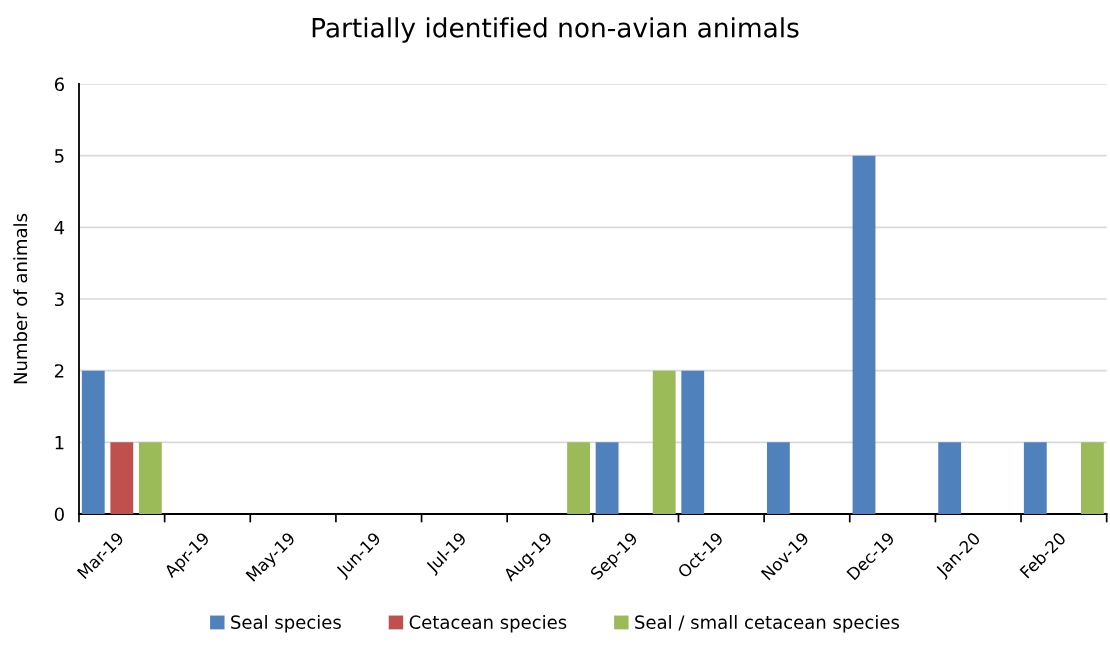 Image resolution: width=1110 pixels, height=652 pixels. What do you see at coordinates (59, 443) in the screenshot?
I see `y-tick-label: 1` at bounding box center [59, 443].